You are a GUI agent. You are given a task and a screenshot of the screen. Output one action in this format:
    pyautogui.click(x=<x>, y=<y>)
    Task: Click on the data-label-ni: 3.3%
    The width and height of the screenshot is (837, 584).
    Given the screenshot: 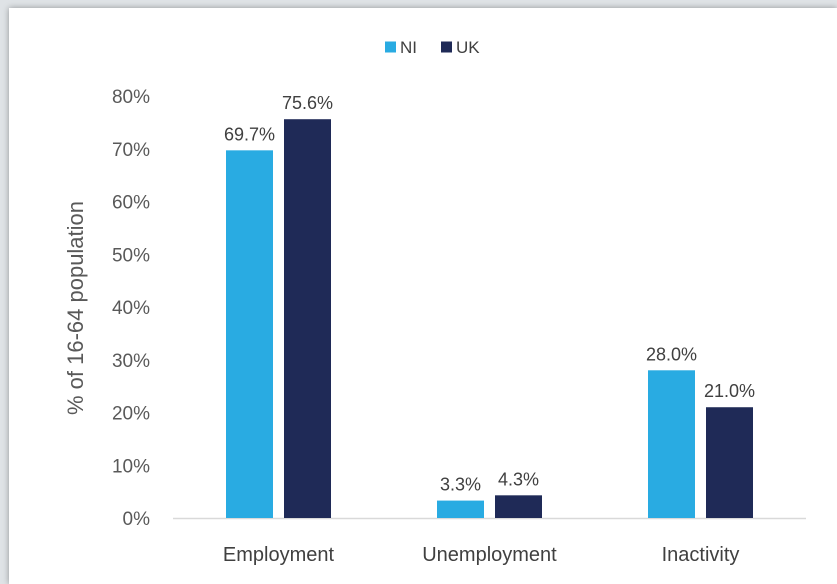 What is the action you would take?
    pyautogui.click(x=460, y=485)
    